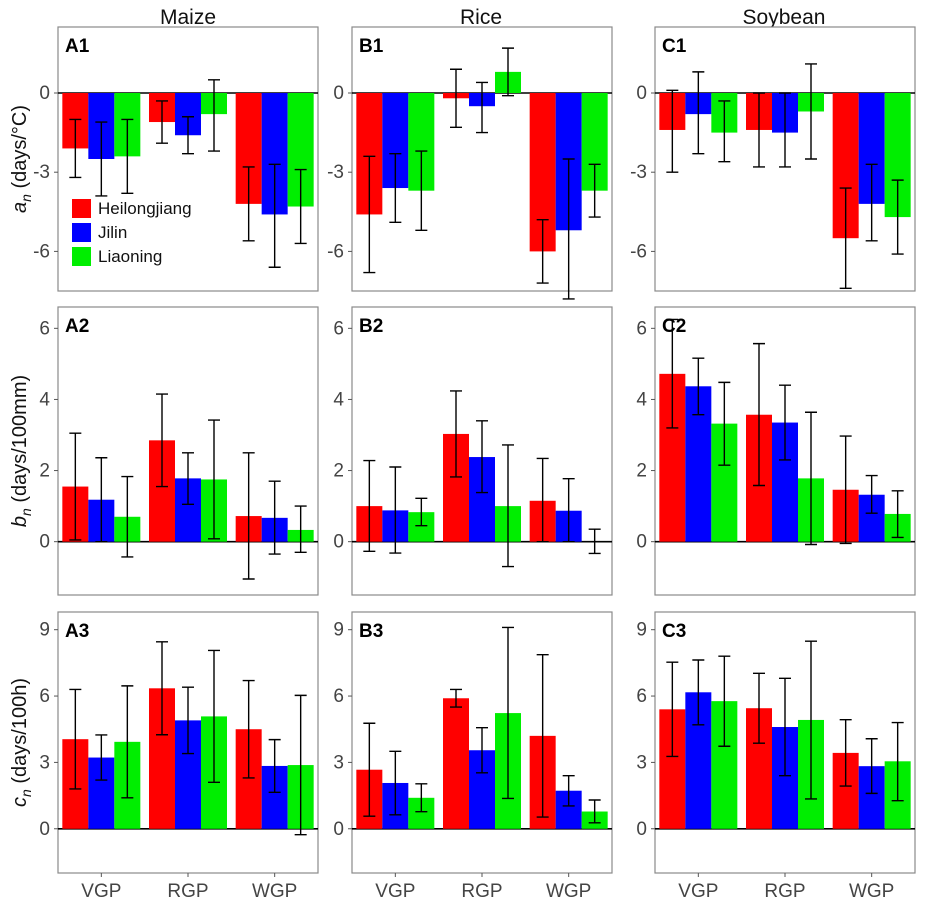  What do you see at coordinates (641, 471) in the screenshot?
I see `y-tick-label-C2-1: 2` at bounding box center [641, 471].